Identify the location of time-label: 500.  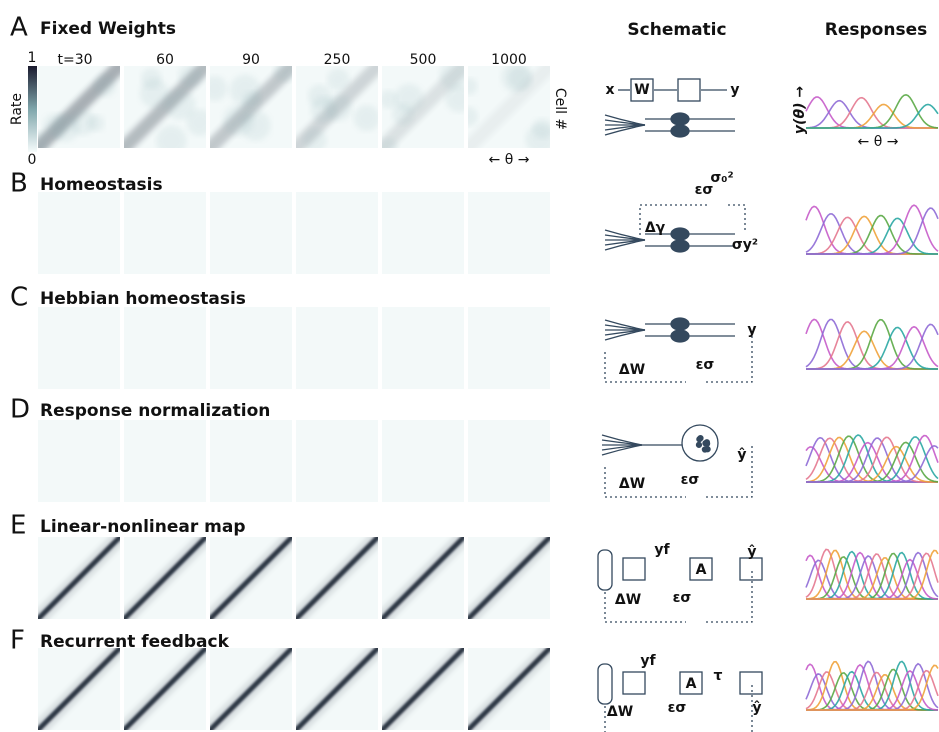
(423, 60).